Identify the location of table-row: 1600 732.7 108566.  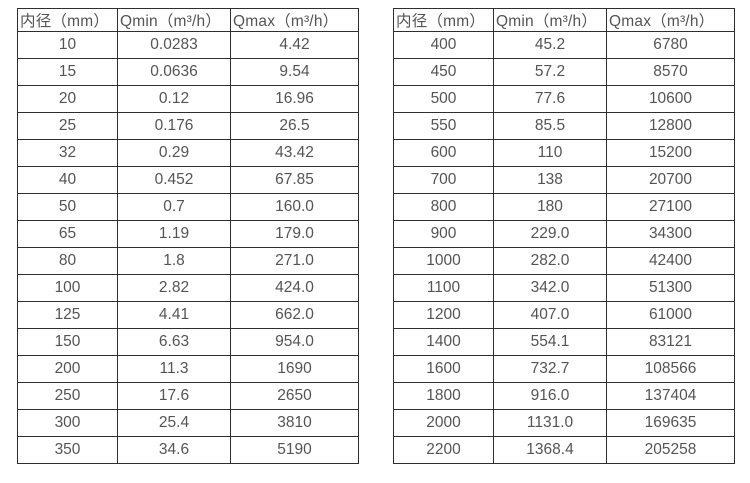
(564, 369).